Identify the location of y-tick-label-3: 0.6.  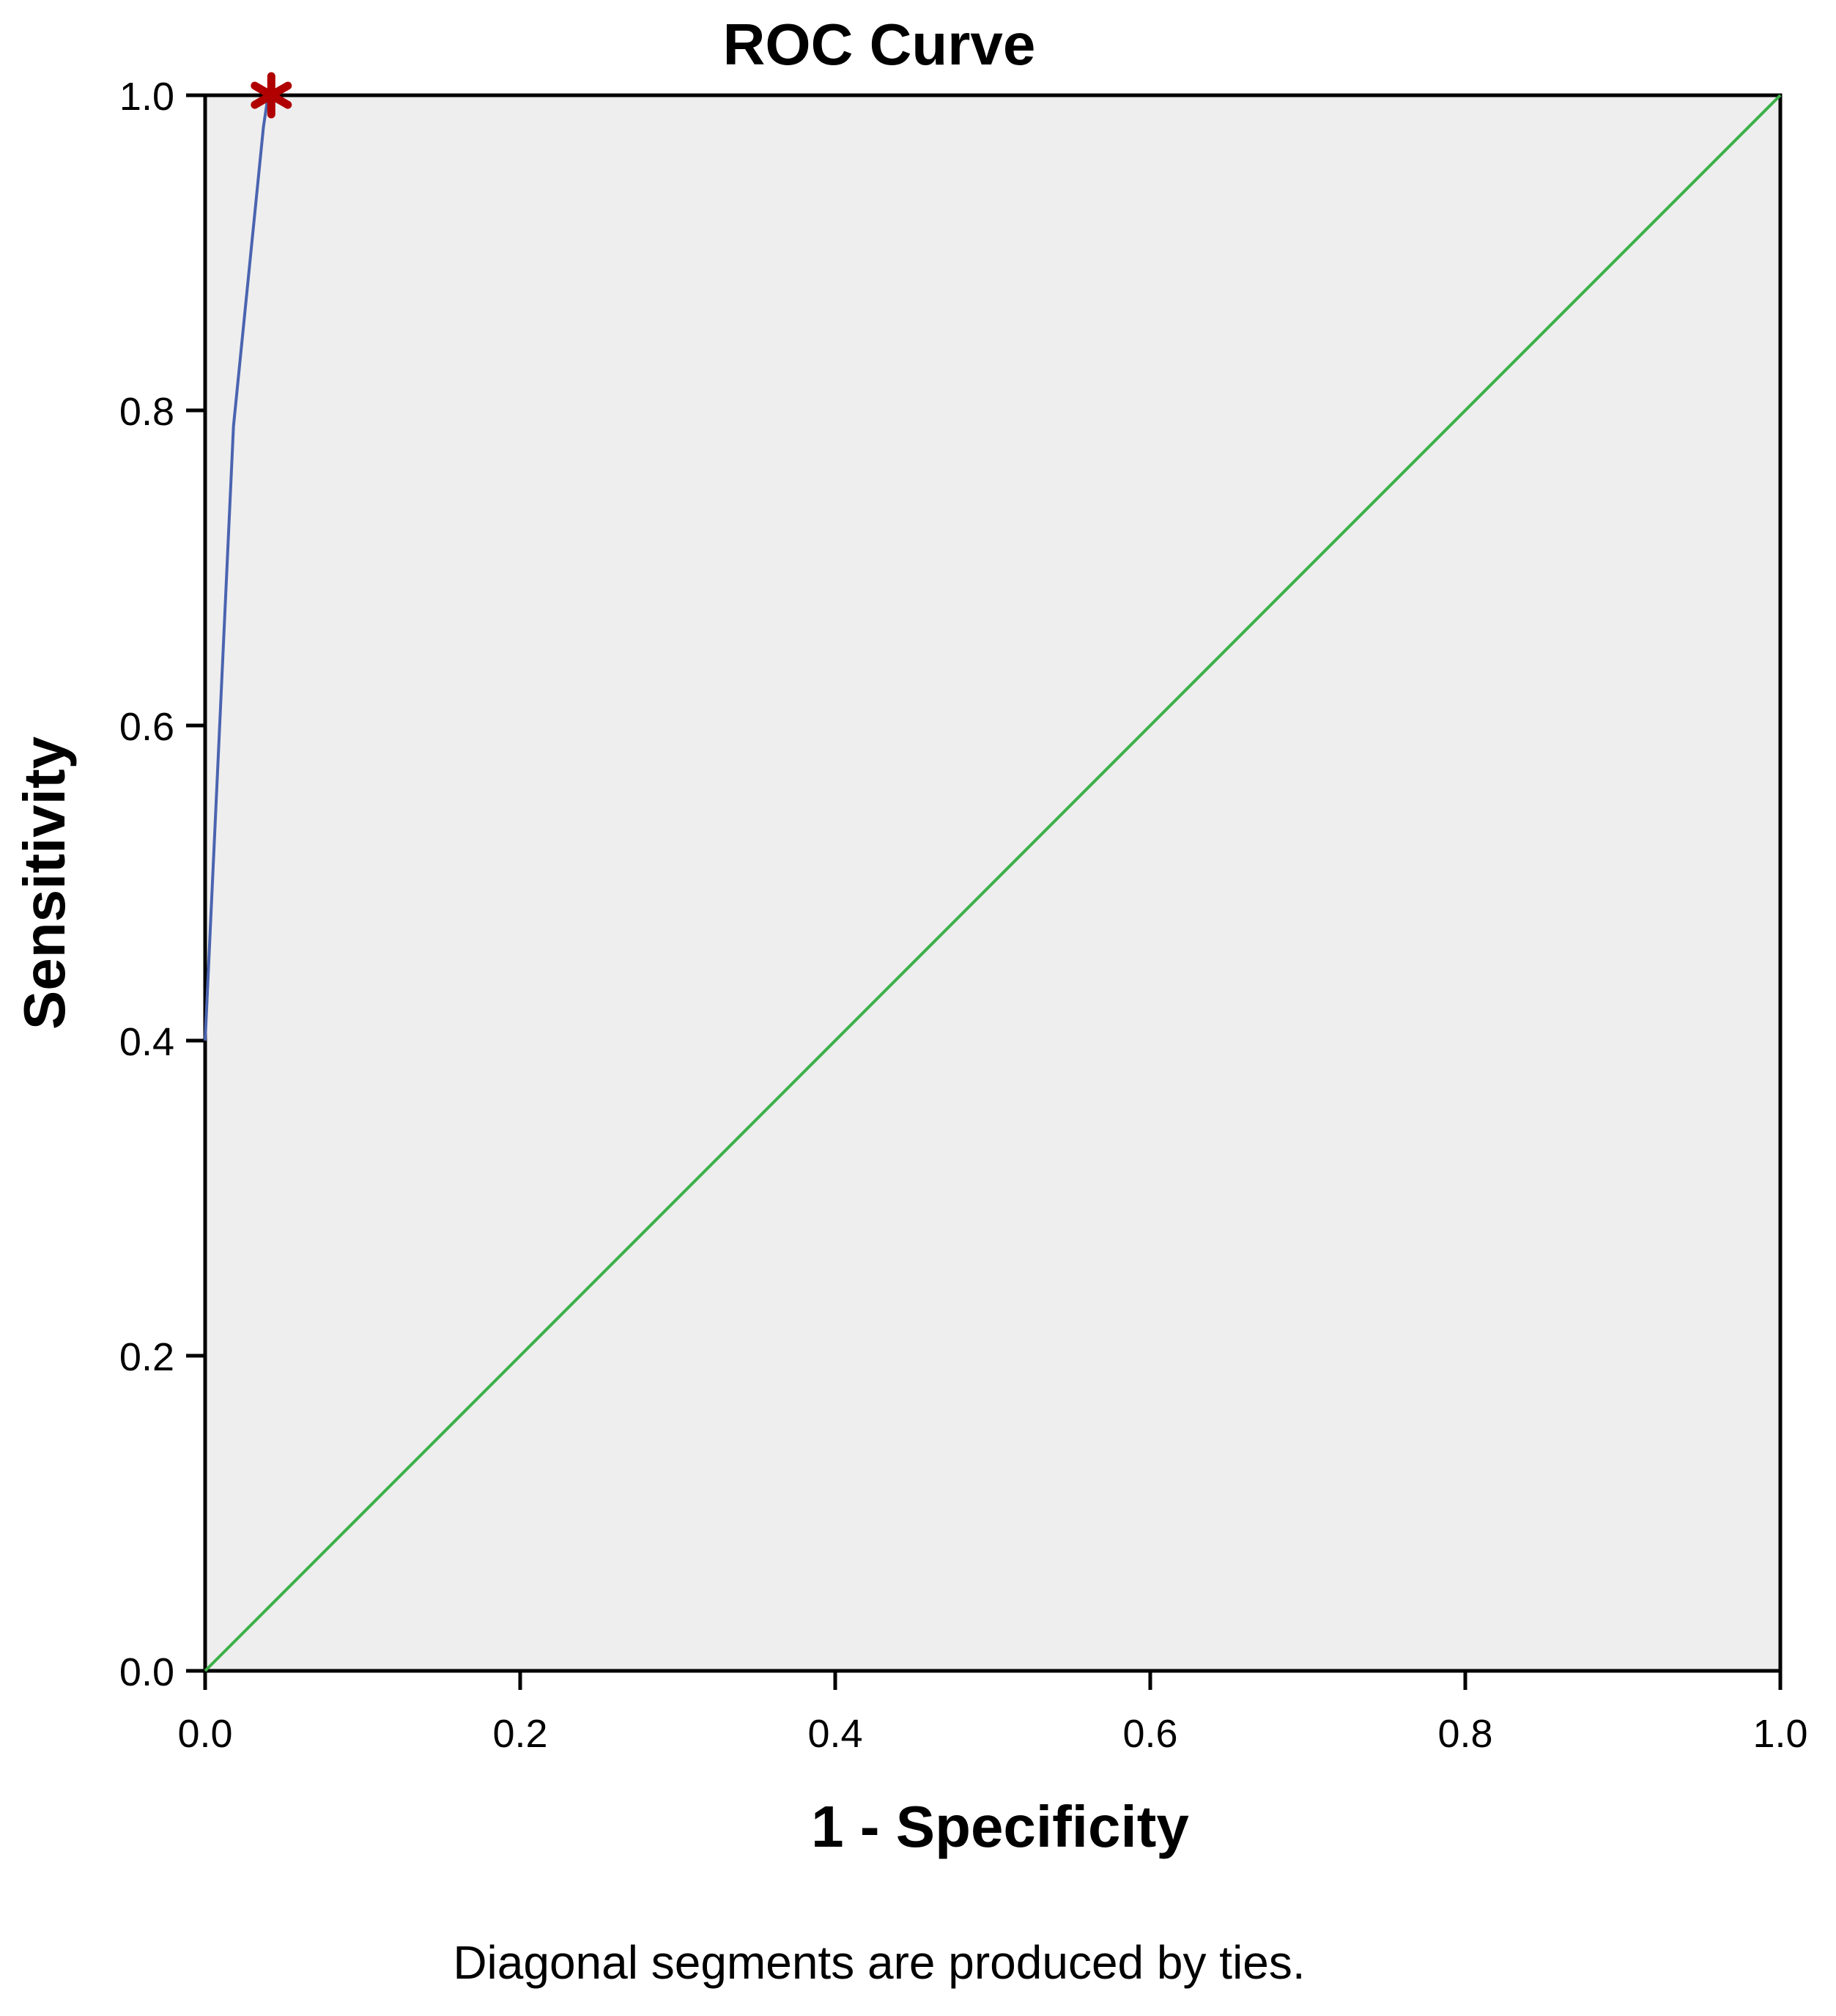
(146, 727).